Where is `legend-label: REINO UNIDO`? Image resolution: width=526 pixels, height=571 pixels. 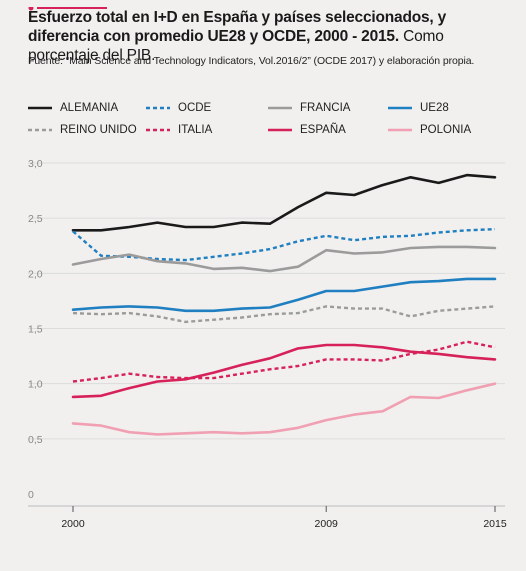 legend-label: REINO UNIDO is located at coordinates (98, 130).